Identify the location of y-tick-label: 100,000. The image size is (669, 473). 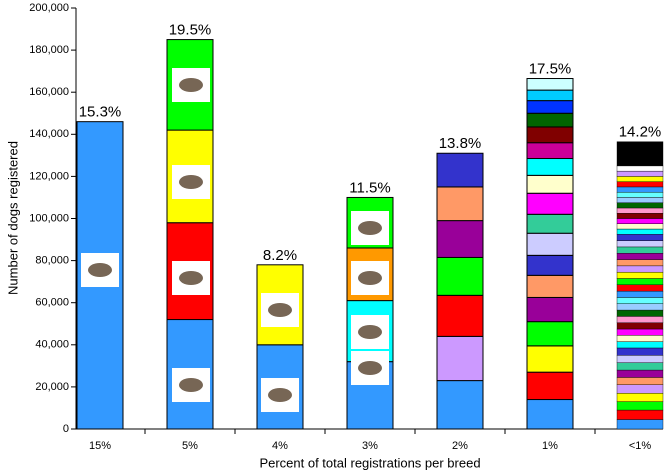
(49, 218).